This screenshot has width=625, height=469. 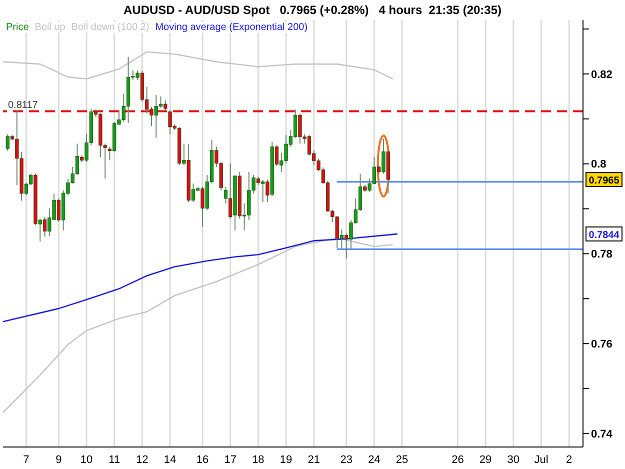 I want to click on x-tick-label: 10, so click(x=86, y=460).